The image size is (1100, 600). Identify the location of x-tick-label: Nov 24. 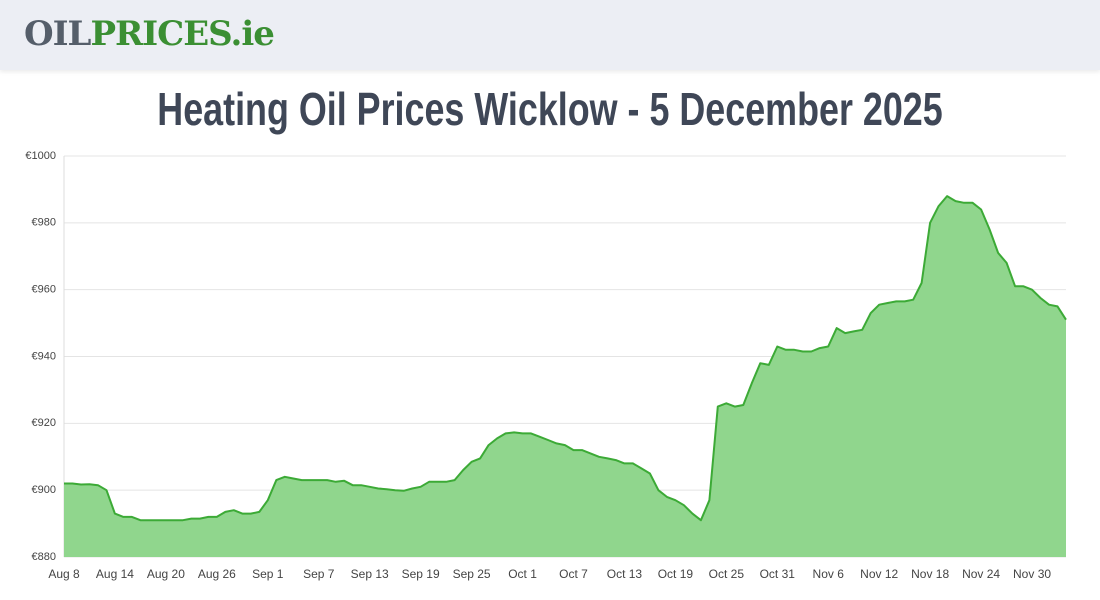
(981, 574).